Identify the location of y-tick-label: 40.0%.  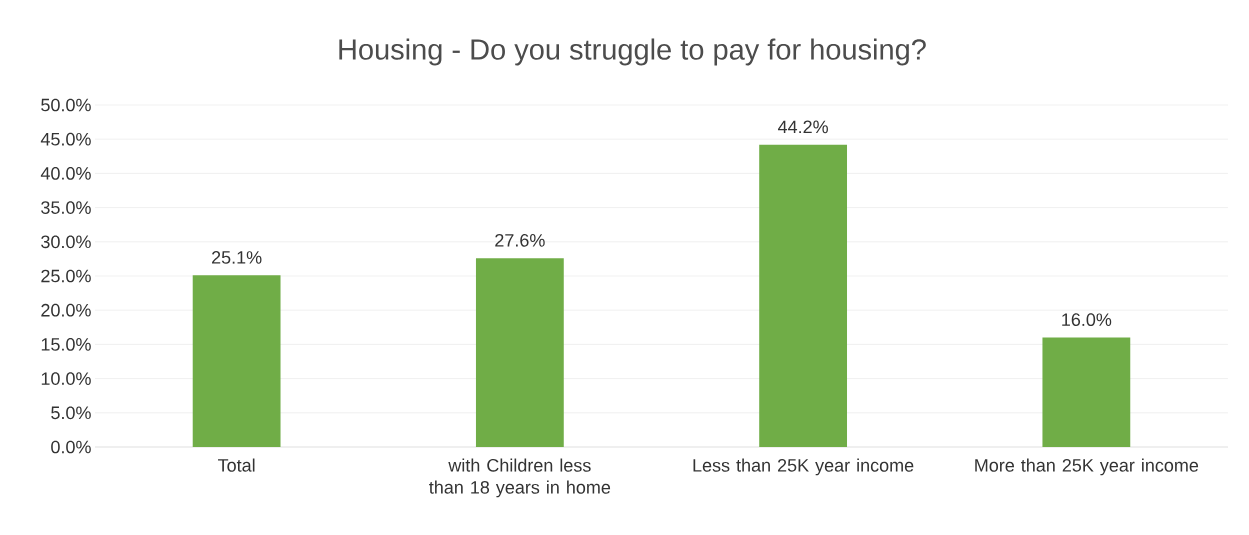
(65, 173).